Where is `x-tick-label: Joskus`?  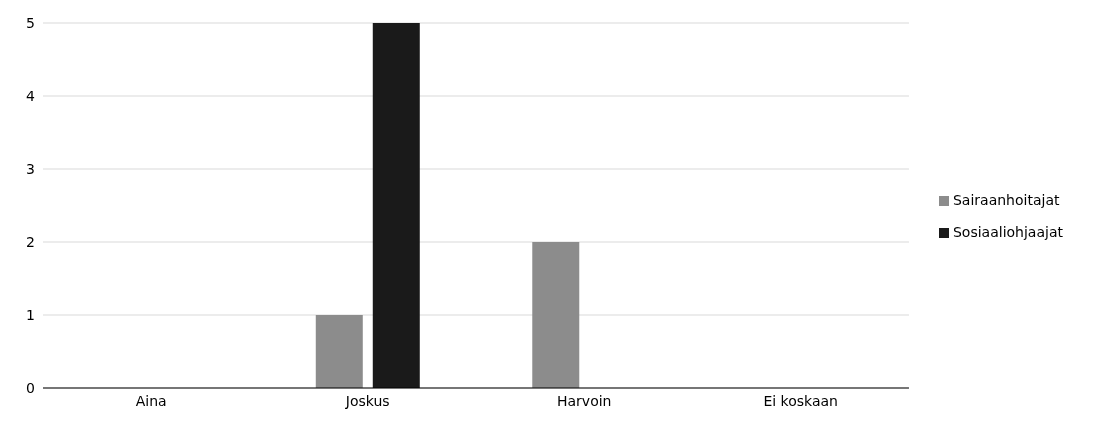
x-tick-label: Joskus is located at coordinates (367, 400).